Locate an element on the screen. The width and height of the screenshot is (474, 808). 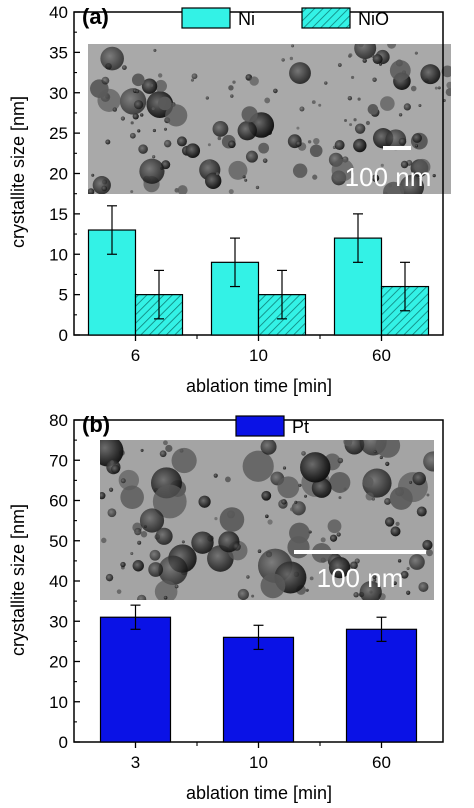
legend-label-ni: Ni is located at coordinates (246, 19).